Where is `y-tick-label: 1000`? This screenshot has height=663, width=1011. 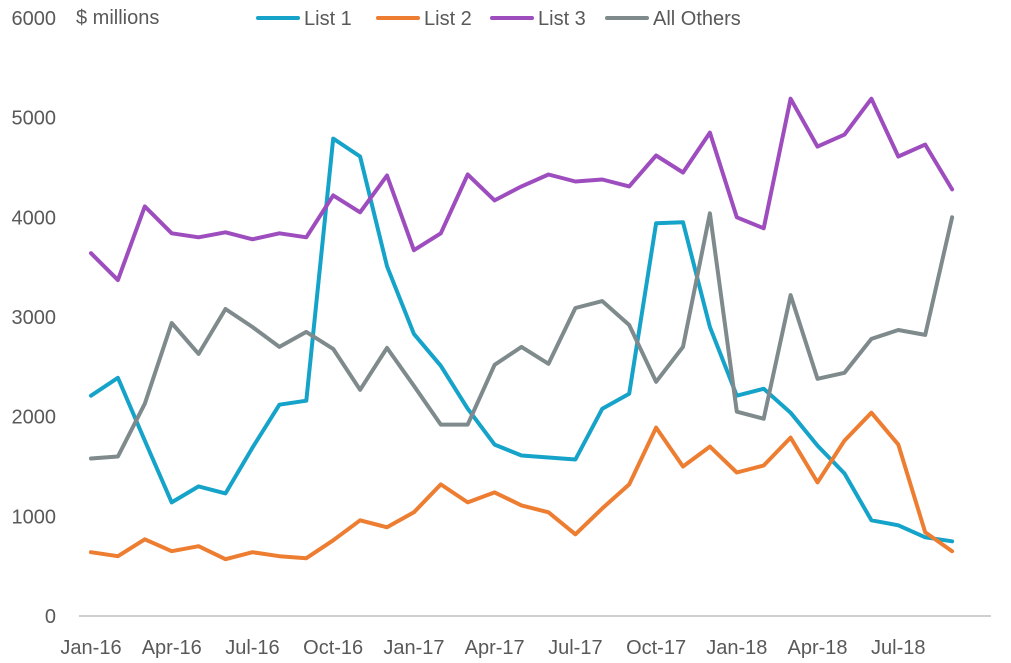
y-tick-label: 1000 is located at coordinates (34, 517).